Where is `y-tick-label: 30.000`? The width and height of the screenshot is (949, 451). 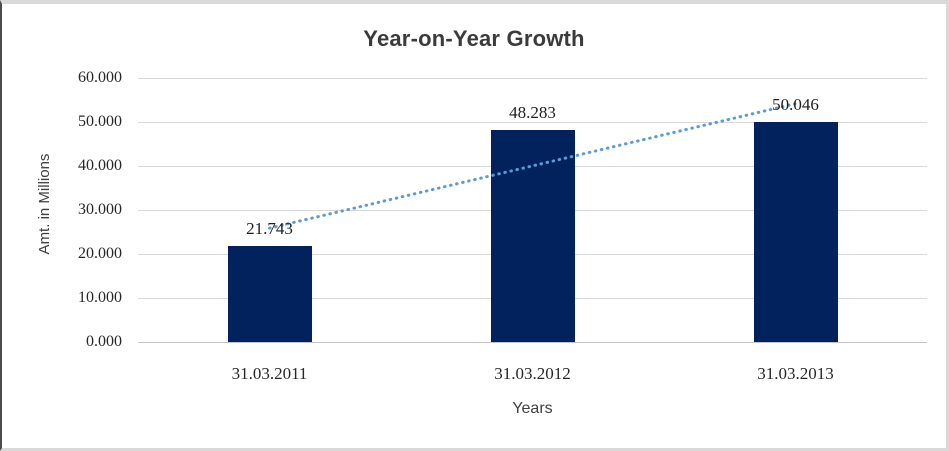
y-tick-label: 30.000 is located at coordinates (100, 209).